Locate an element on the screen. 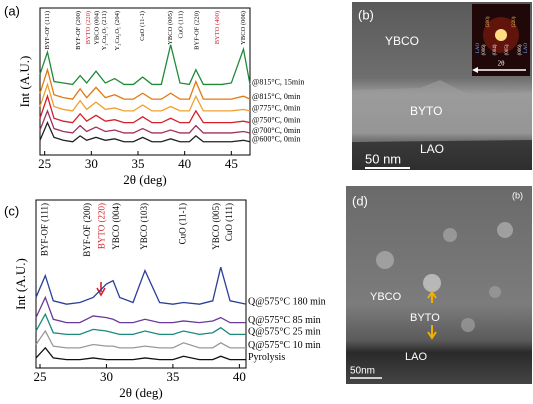 This screenshot has width=533, height=404. inset-axis: 2θ is located at coordinates (502, 64).